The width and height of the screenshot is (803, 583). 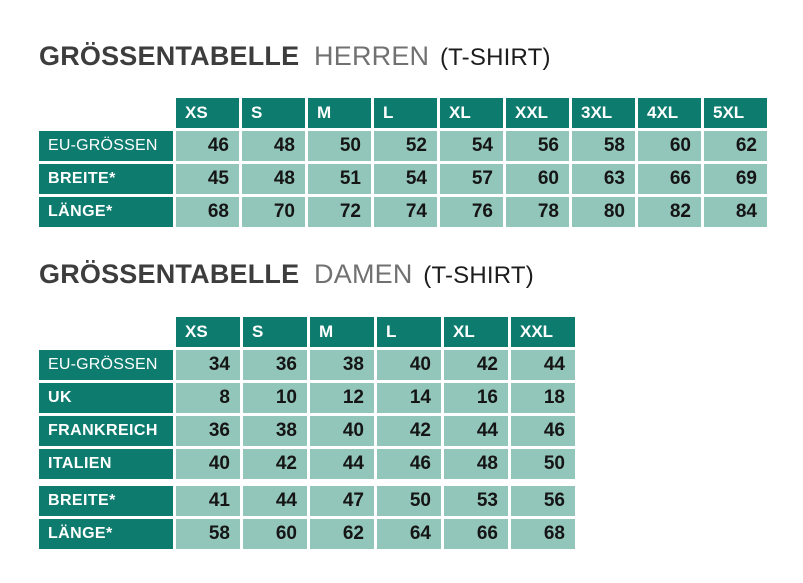 I want to click on size-value-cell: 41, so click(x=208, y=500).